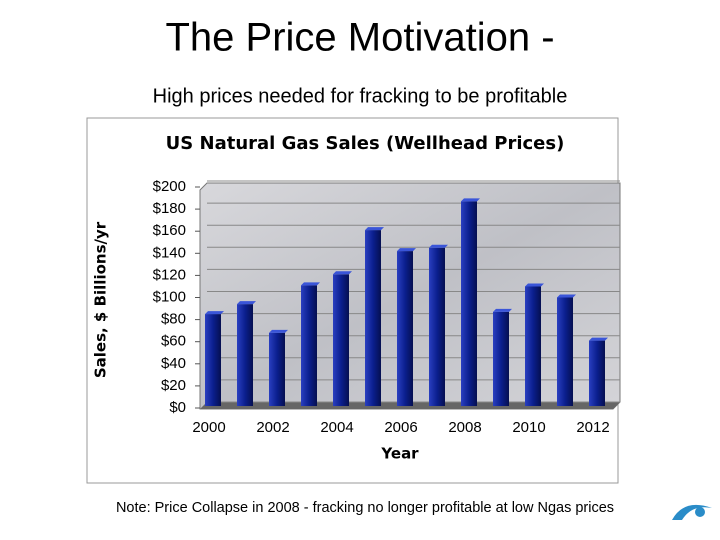  Describe the element at coordinates (169, 186) in the screenshot. I see `y-tick-label: $200` at that location.